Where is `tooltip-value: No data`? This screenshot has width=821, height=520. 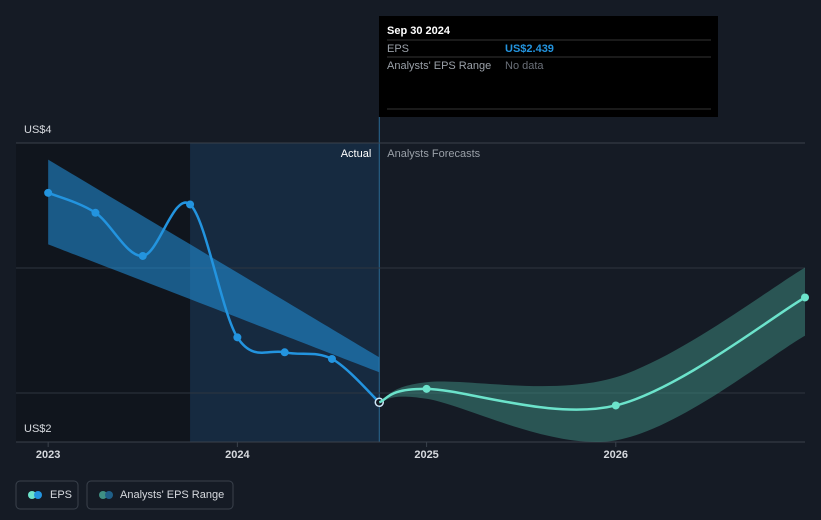 tooltip-value: No data is located at coordinates (524, 66).